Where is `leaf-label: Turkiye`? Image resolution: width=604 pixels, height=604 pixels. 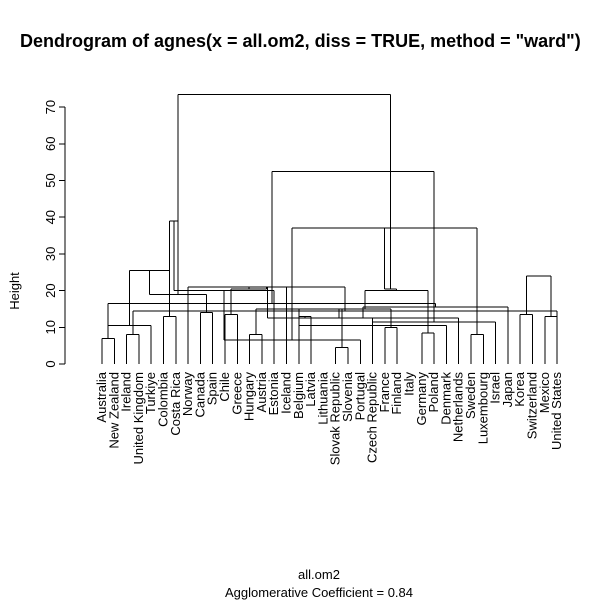 leaf-label: Turkiye is located at coordinates (150, 393).